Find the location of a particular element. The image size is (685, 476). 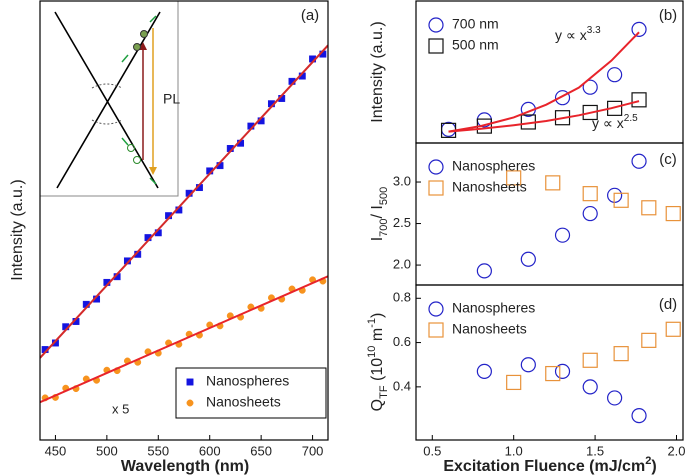

equation-exponent: 3.3 is located at coordinates (594, 30).